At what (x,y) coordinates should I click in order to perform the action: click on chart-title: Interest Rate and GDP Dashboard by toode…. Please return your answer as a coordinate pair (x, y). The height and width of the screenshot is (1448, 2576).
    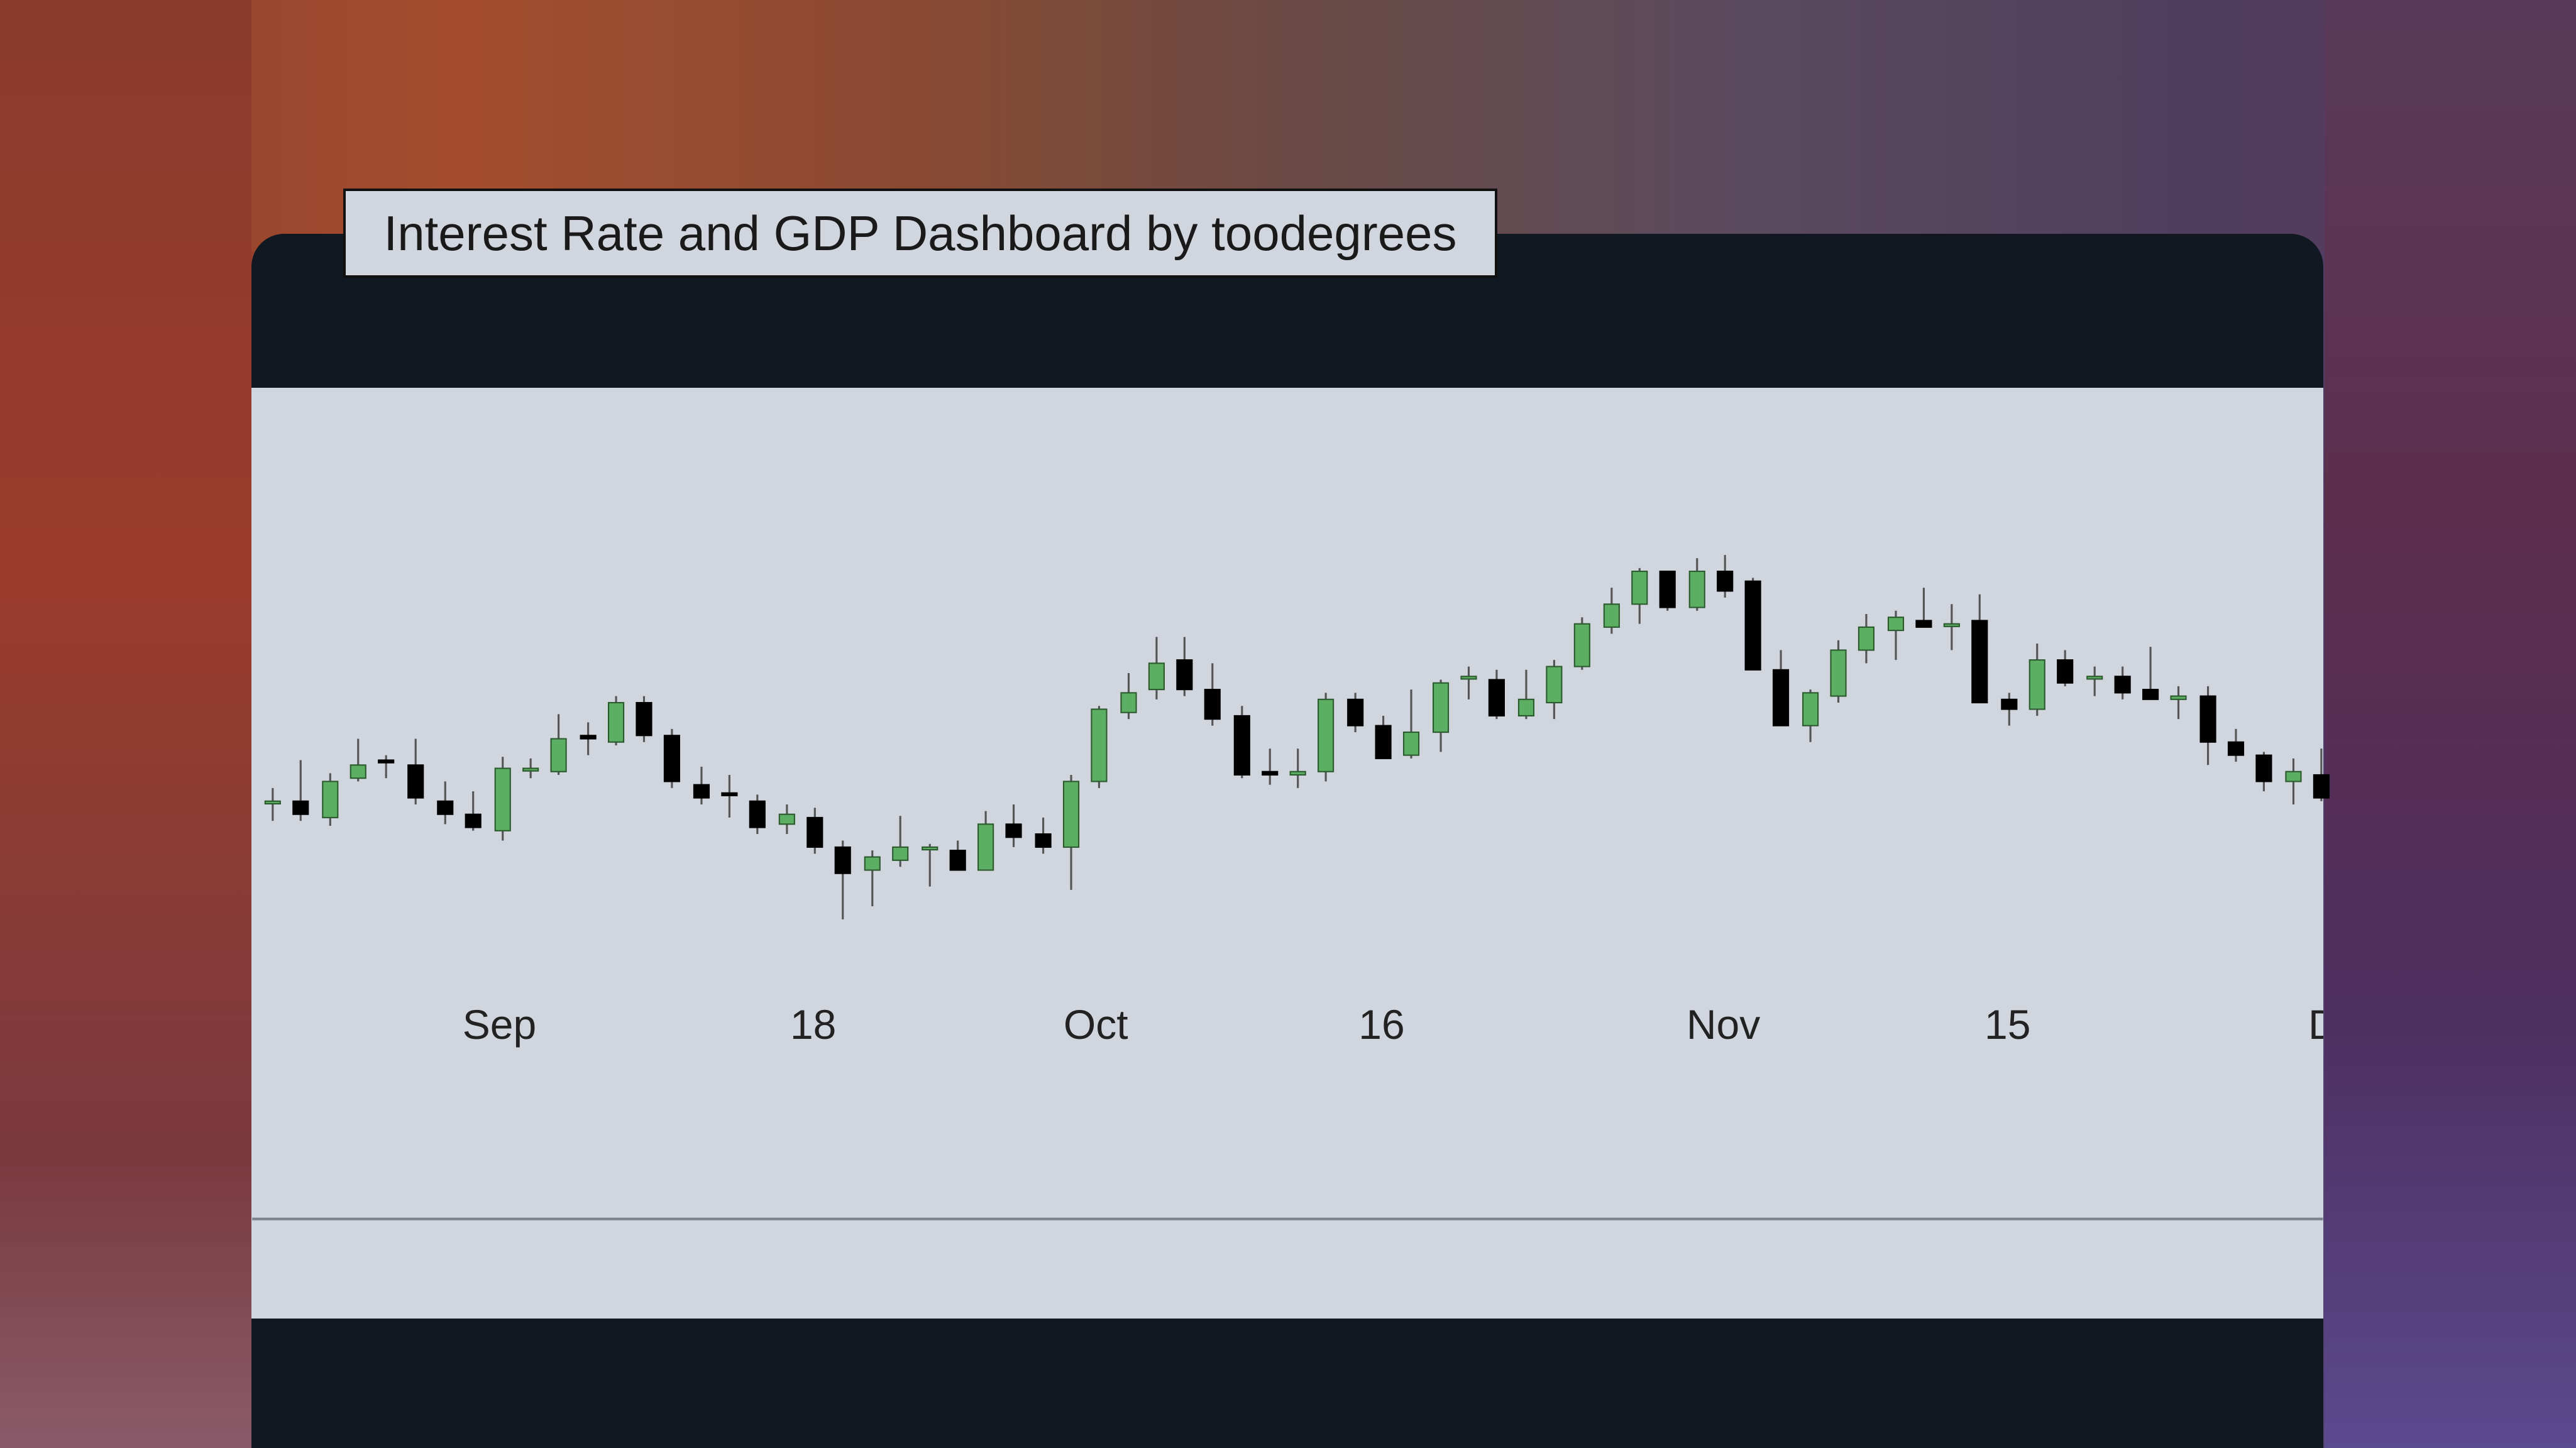
    Looking at the image, I should click on (920, 233).